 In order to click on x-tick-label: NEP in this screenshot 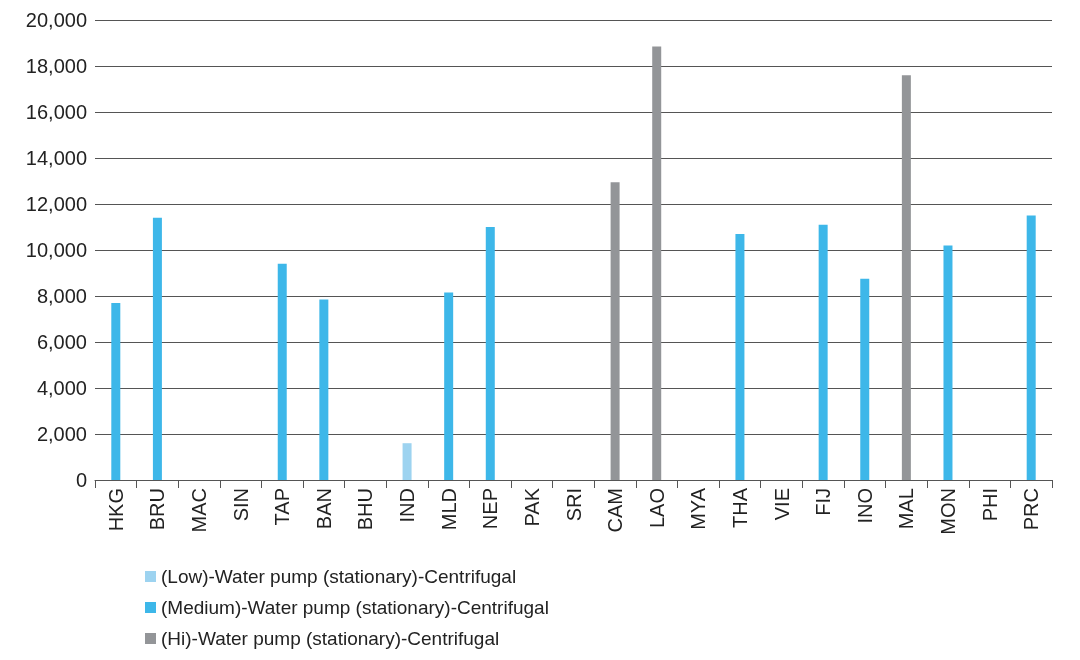, I will do `click(490, 509)`.